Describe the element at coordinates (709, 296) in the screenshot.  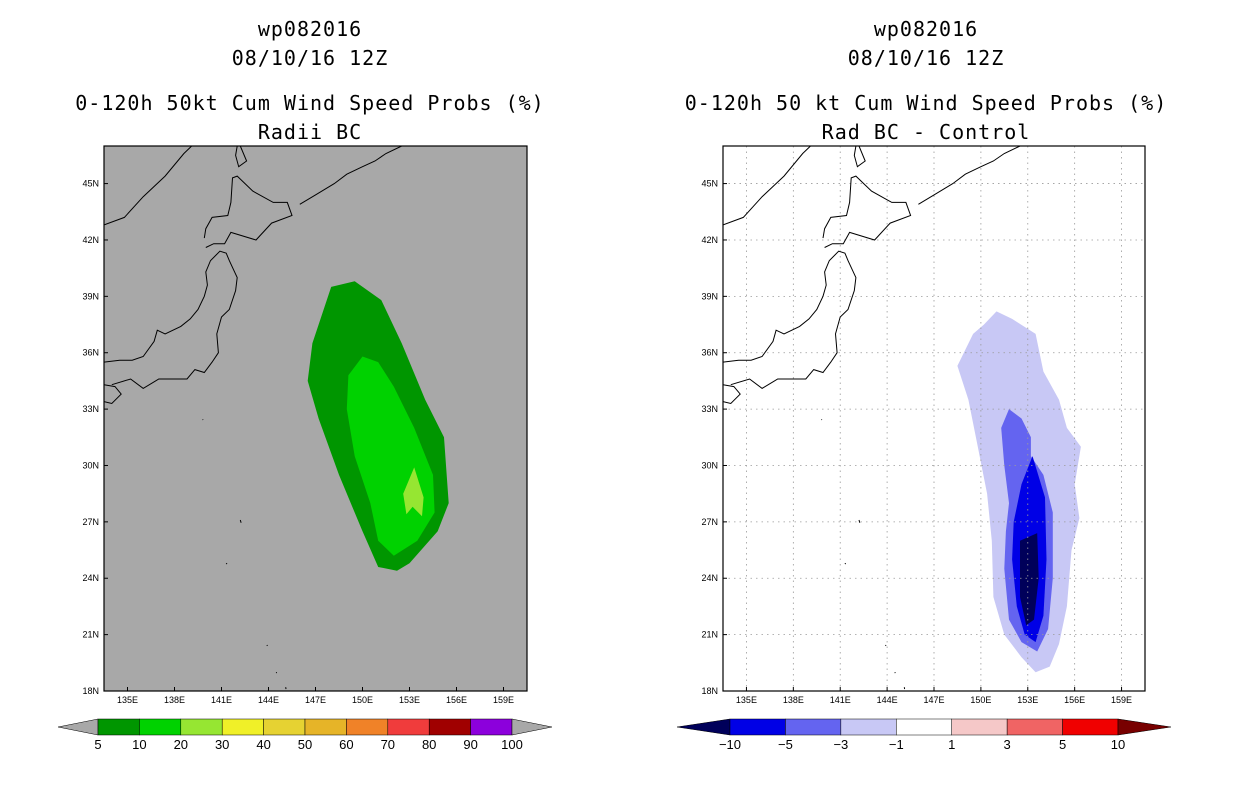
I see `y-tick-label: 39N` at that location.